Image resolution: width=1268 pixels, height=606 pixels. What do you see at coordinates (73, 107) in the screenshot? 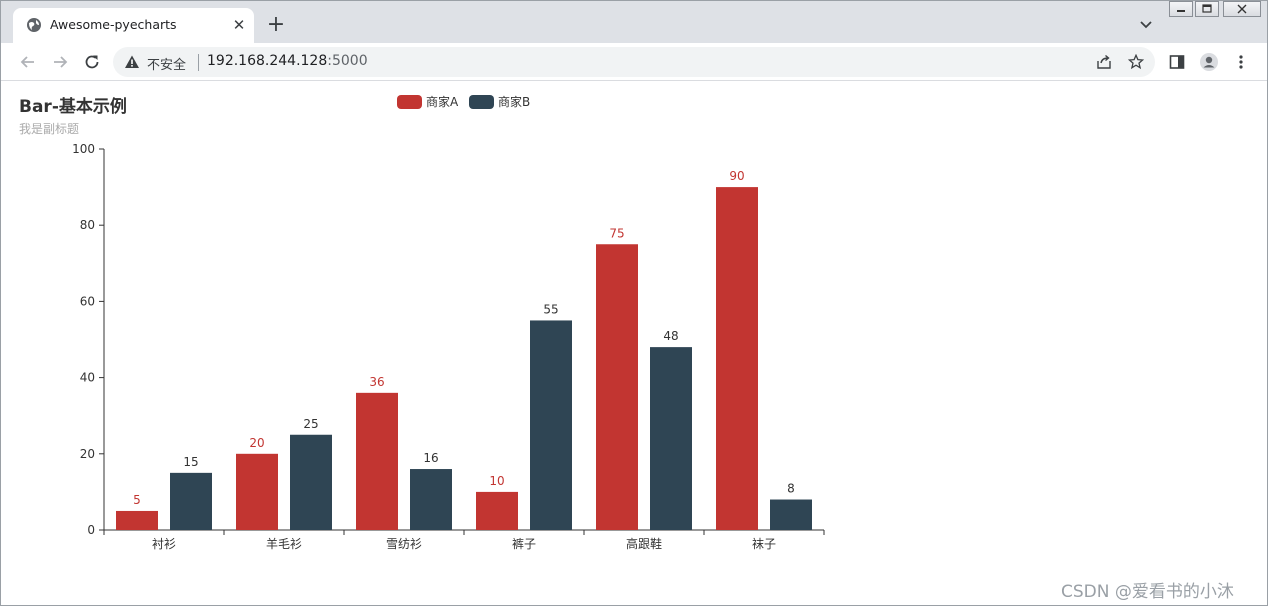
I see `chart-title: Bar-基本示例` at bounding box center [73, 107].